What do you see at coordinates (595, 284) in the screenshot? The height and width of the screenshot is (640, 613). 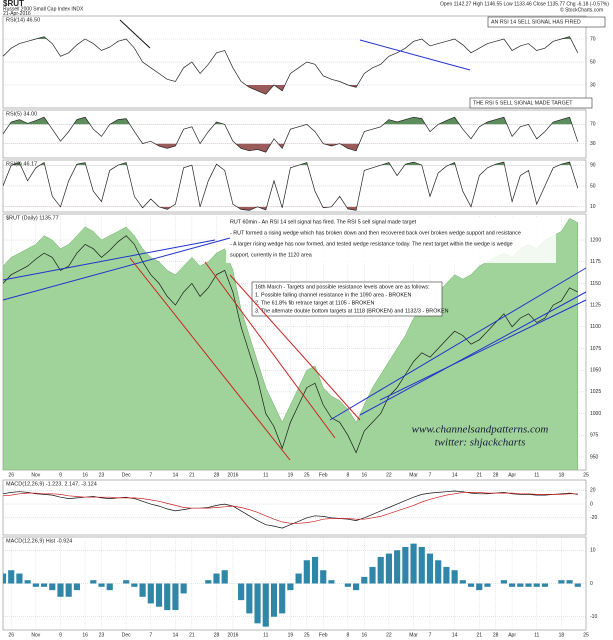 I see `y-tick-label: 1150` at bounding box center [595, 284].